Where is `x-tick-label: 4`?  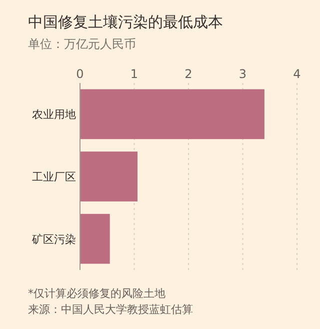
x-tick-label: 4 is located at coordinates (297, 74).